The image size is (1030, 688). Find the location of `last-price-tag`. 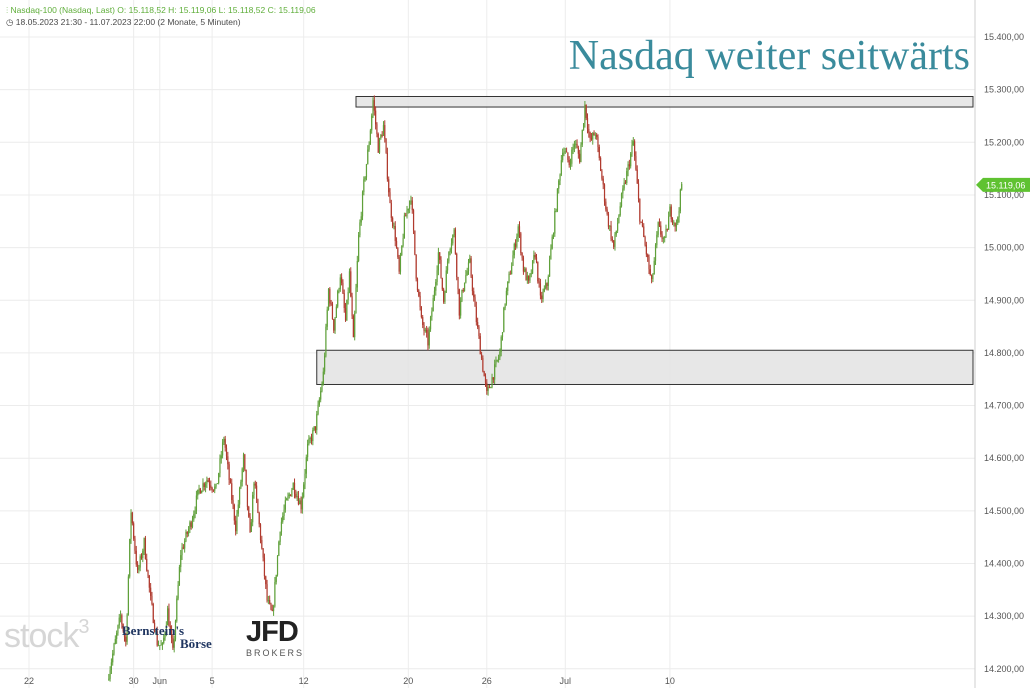

last-price-tag is located at coordinates (1003, 184).